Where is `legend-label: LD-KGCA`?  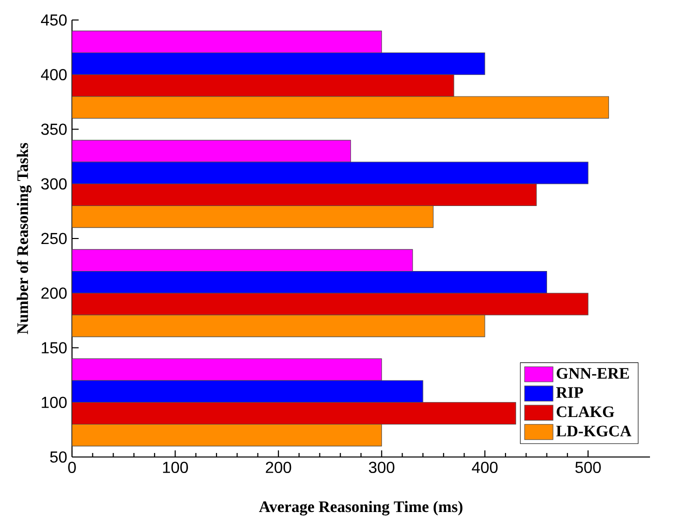 legend-label: LD-KGCA is located at coordinates (594, 431).